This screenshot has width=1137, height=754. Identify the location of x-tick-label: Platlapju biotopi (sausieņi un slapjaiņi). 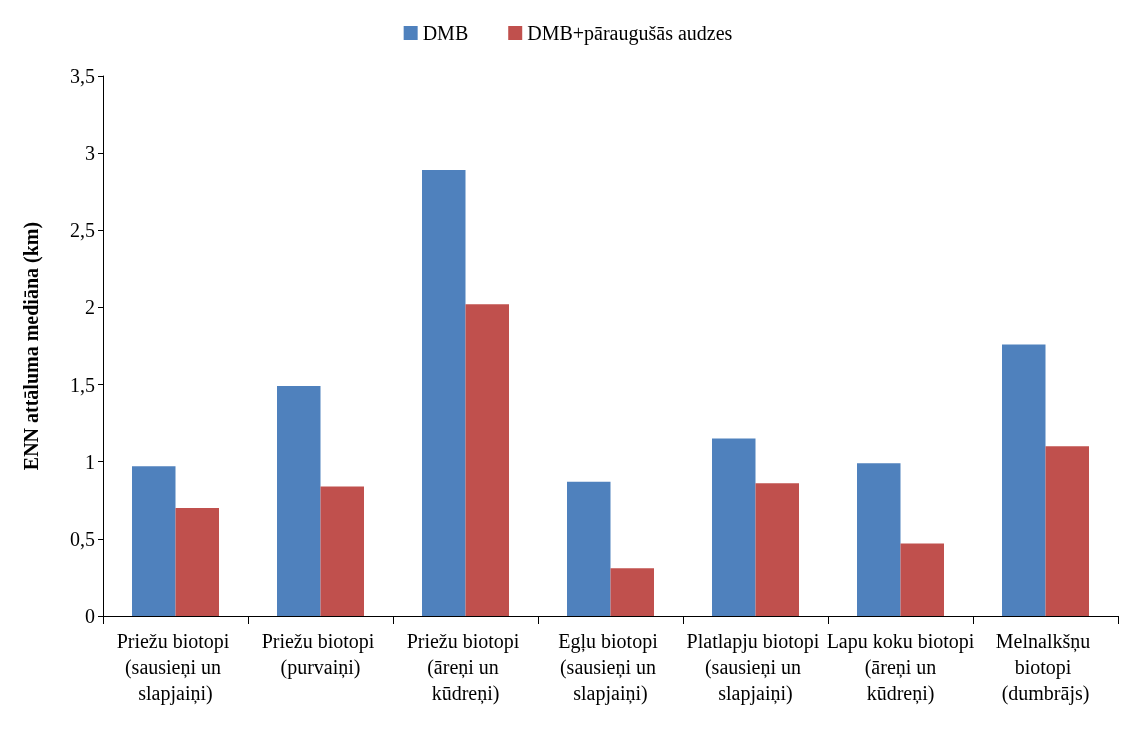
(755, 667).